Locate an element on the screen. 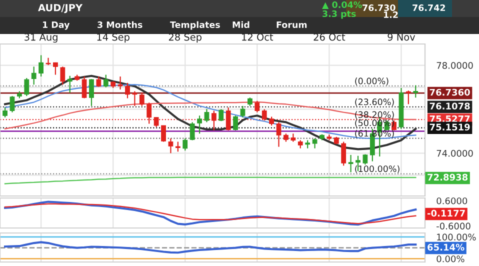 The width and height of the screenshot is (479, 266). text: Forum is located at coordinates (291, 25).